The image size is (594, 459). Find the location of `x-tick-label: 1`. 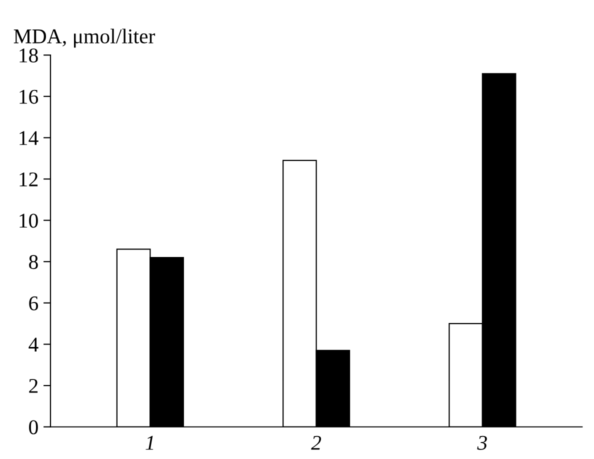

x-tick-label: 1 is located at coordinates (150, 443).